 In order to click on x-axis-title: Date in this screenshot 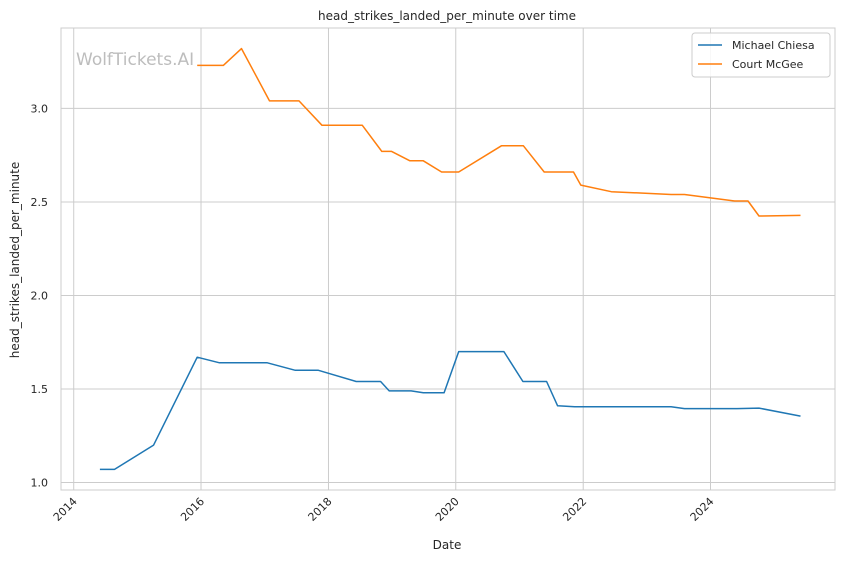, I will do `click(447, 545)`.